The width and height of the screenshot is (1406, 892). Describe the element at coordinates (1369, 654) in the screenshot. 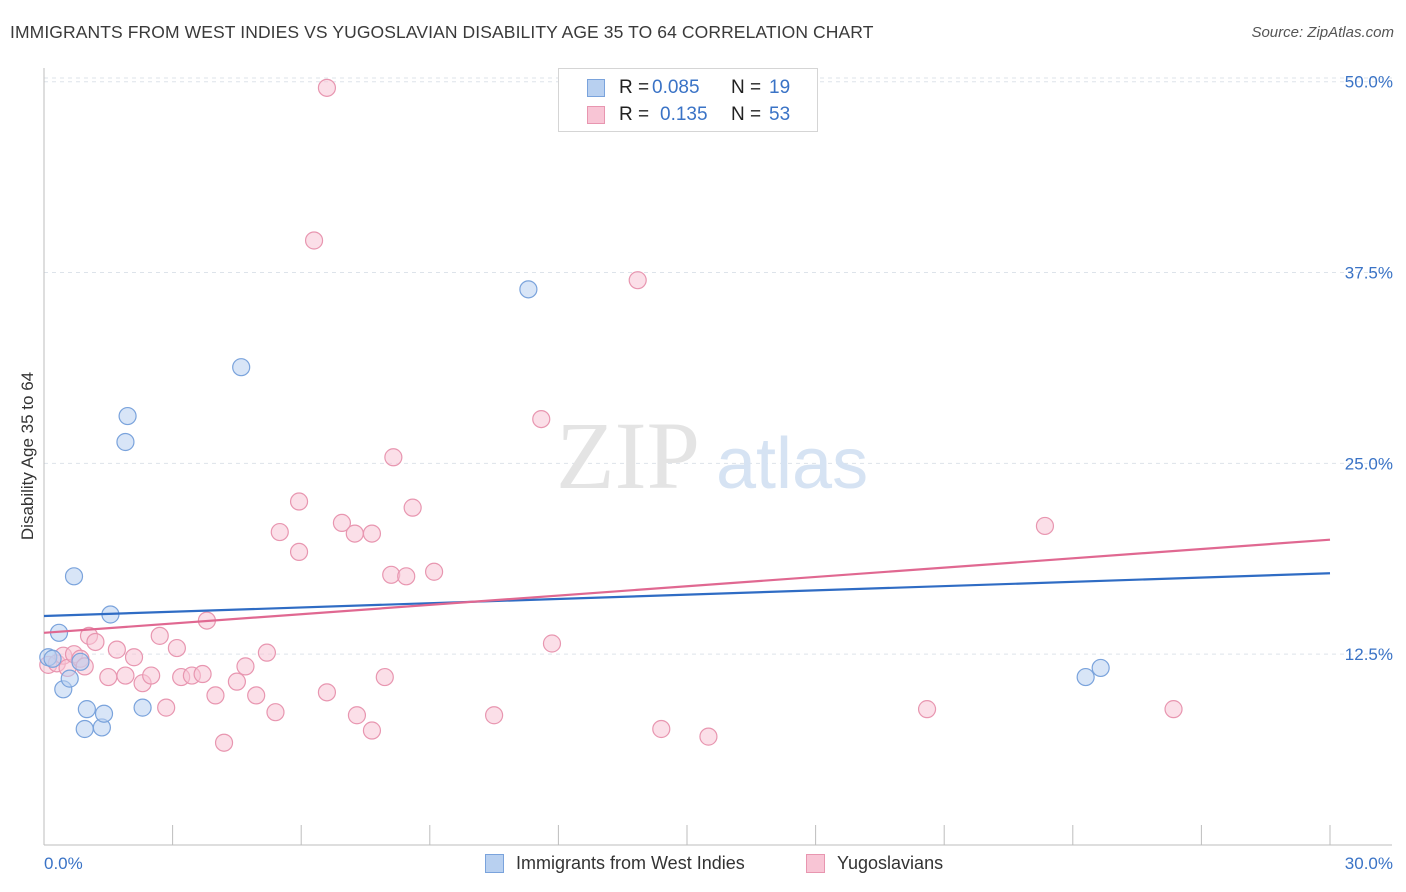

I see `y-tick-label: 12.5%` at that location.